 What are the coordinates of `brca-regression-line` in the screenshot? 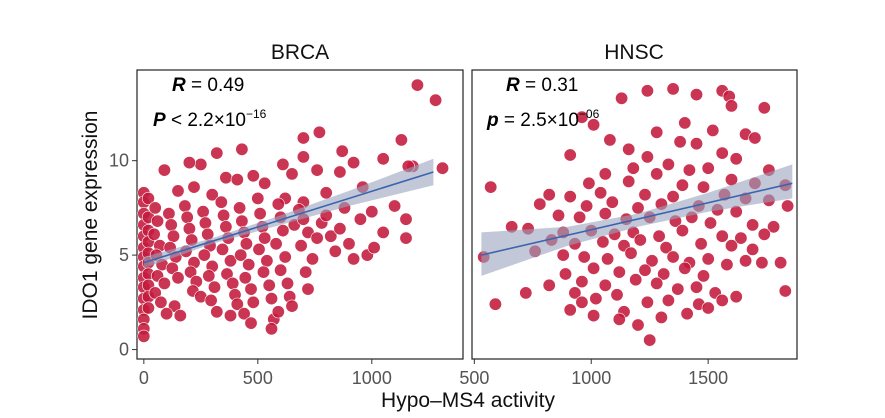 It's located at (288, 217).